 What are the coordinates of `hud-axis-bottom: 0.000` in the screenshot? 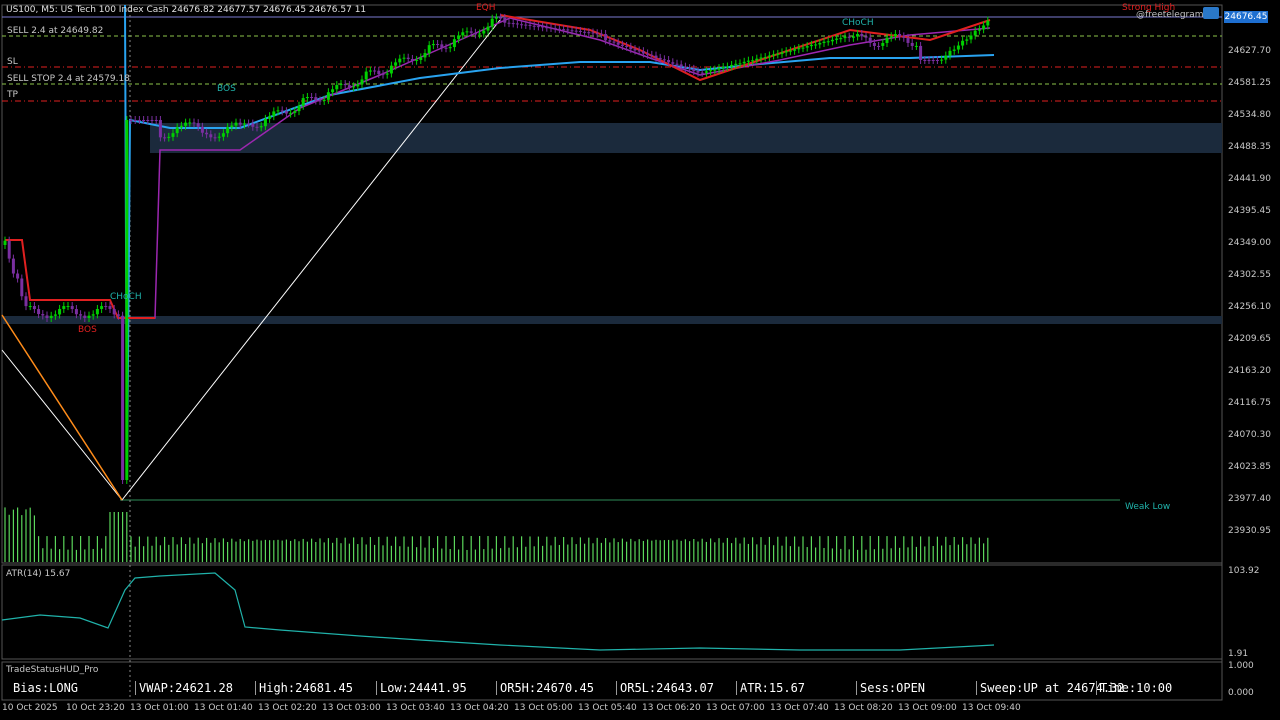 It's located at (1241, 693).